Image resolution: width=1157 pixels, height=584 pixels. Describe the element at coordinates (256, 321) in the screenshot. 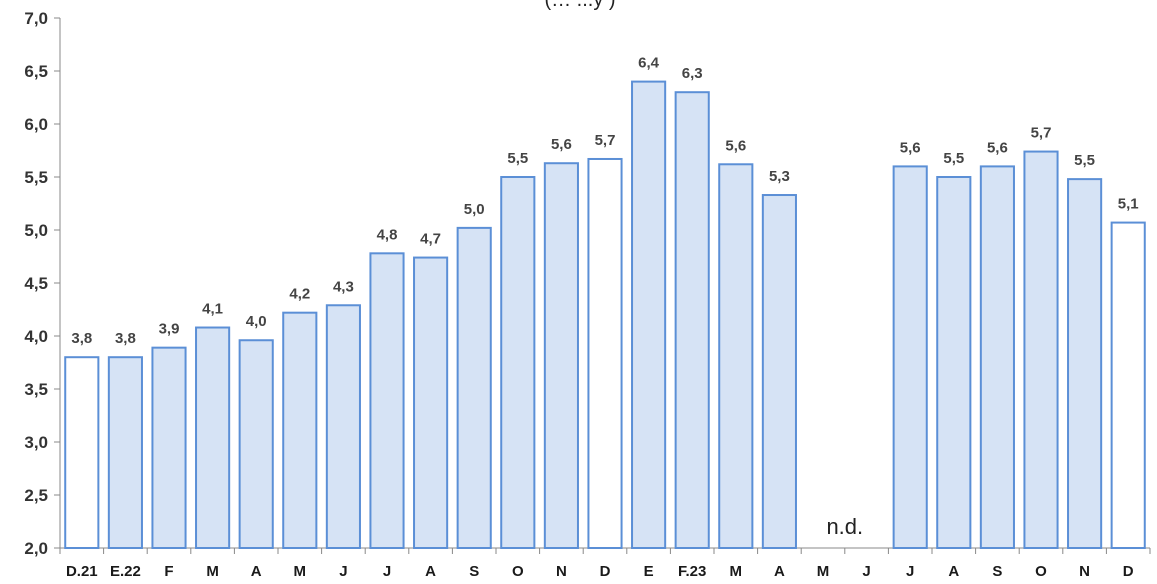

I see `data-label-4: 4,0` at that location.